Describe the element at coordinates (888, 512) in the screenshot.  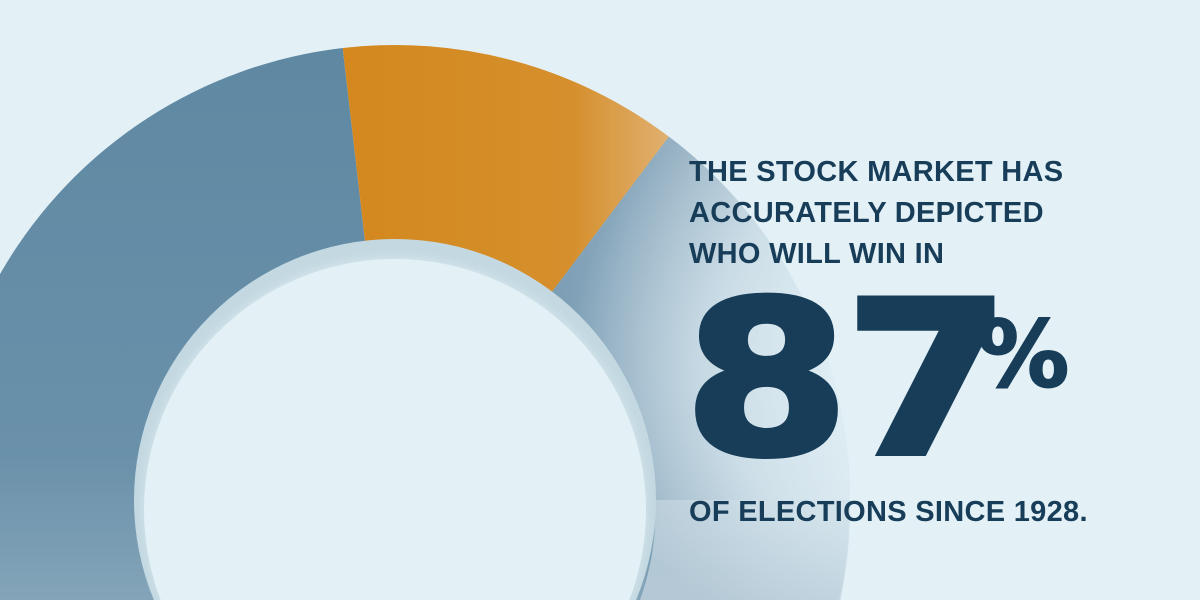
I see `stat-caption: OF ELECTIONS SINCE 1928.` at that location.